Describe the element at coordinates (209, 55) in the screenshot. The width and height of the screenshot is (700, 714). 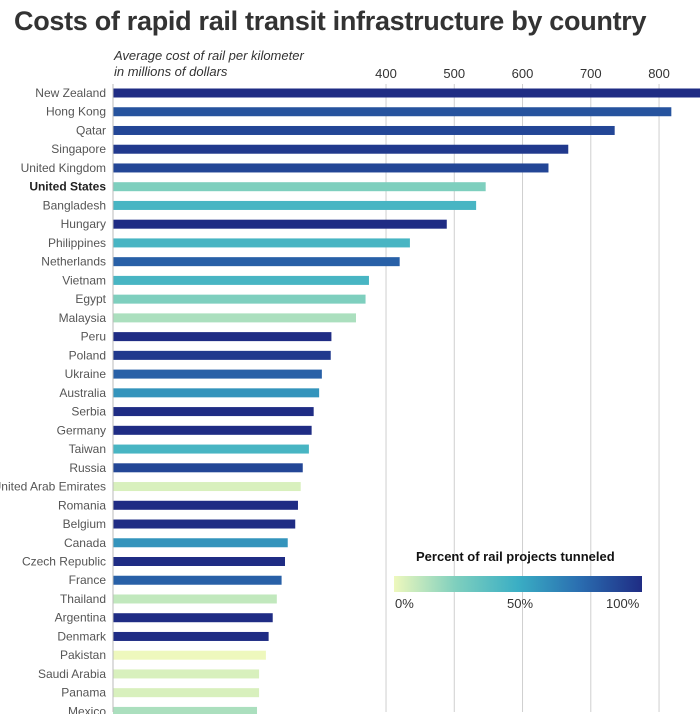
I see `subtitle-line-1: Average cost of rail per kilometer` at that location.